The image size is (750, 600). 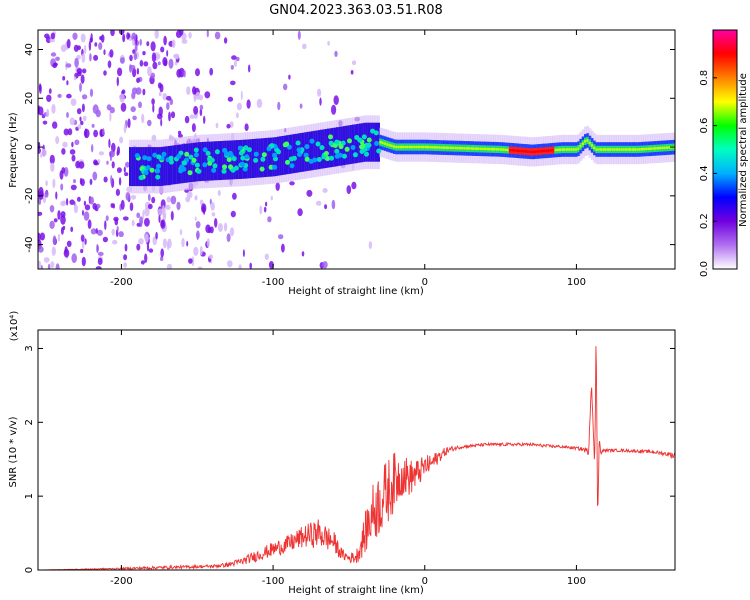 What do you see at coordinates (704, 221) in the screenshot?
I see `colorbar-tick-label: 0.2` at bounding box center [704, 221].